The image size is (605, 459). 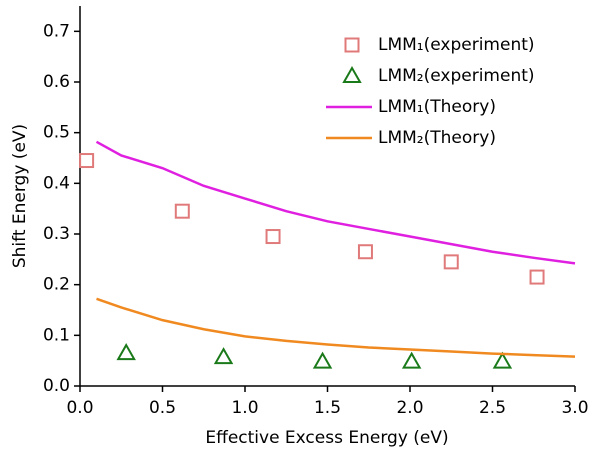 What do you see at coordinates (326, 438) in the screenshot?
I see `x-axis-label: Effective Excess Energy (eV)` at bounding box center [326, 438].